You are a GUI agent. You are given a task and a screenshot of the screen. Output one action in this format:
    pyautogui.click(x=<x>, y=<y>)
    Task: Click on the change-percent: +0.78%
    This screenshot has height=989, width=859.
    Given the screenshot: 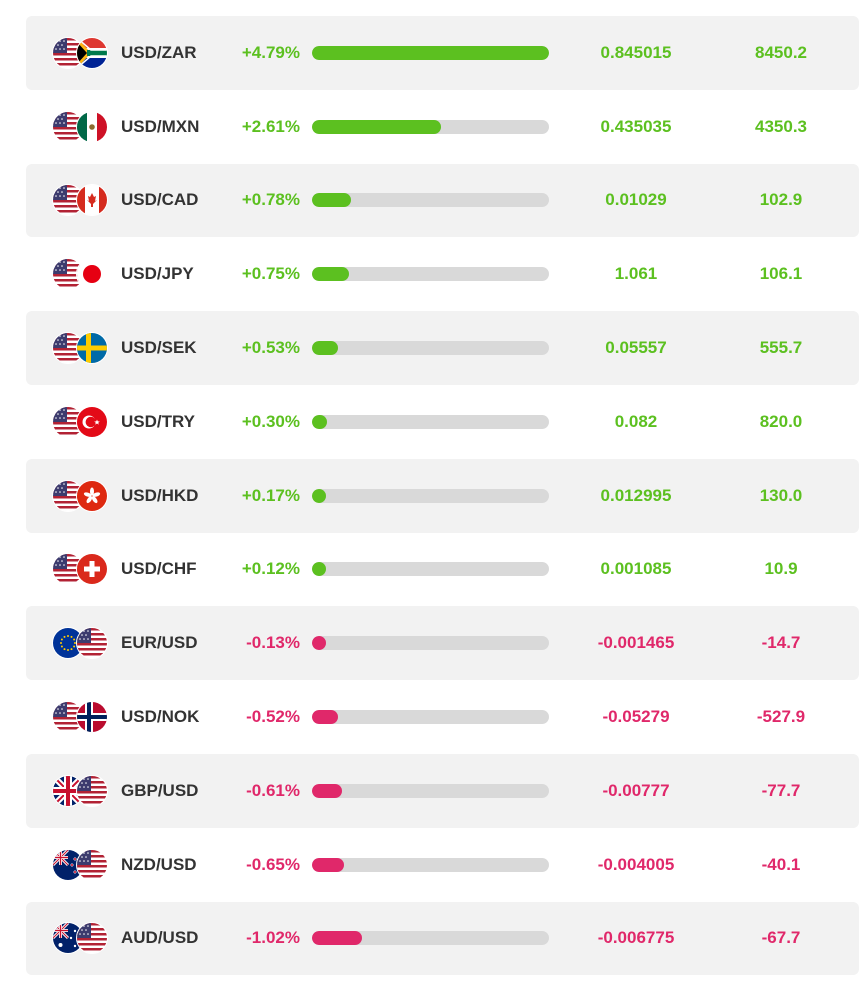 What is the action you would take?
    pyautogui.click(x=270, y=200)
    